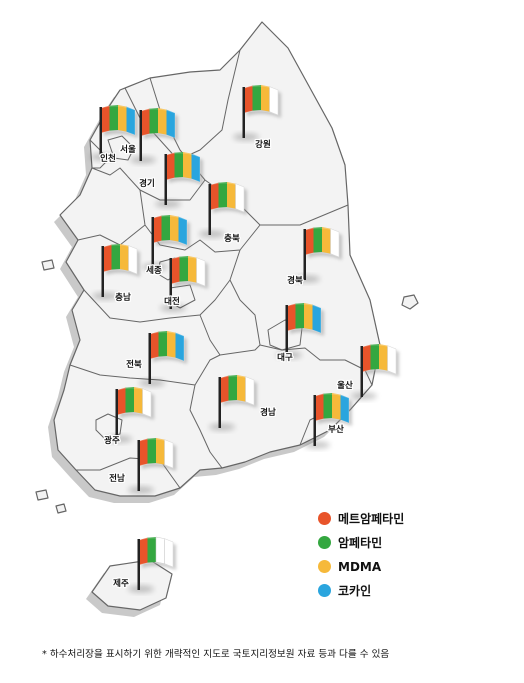 This screenshot has width=524, height=683. I want to click on region-label-daejeon: 대전, so click(172, 301).